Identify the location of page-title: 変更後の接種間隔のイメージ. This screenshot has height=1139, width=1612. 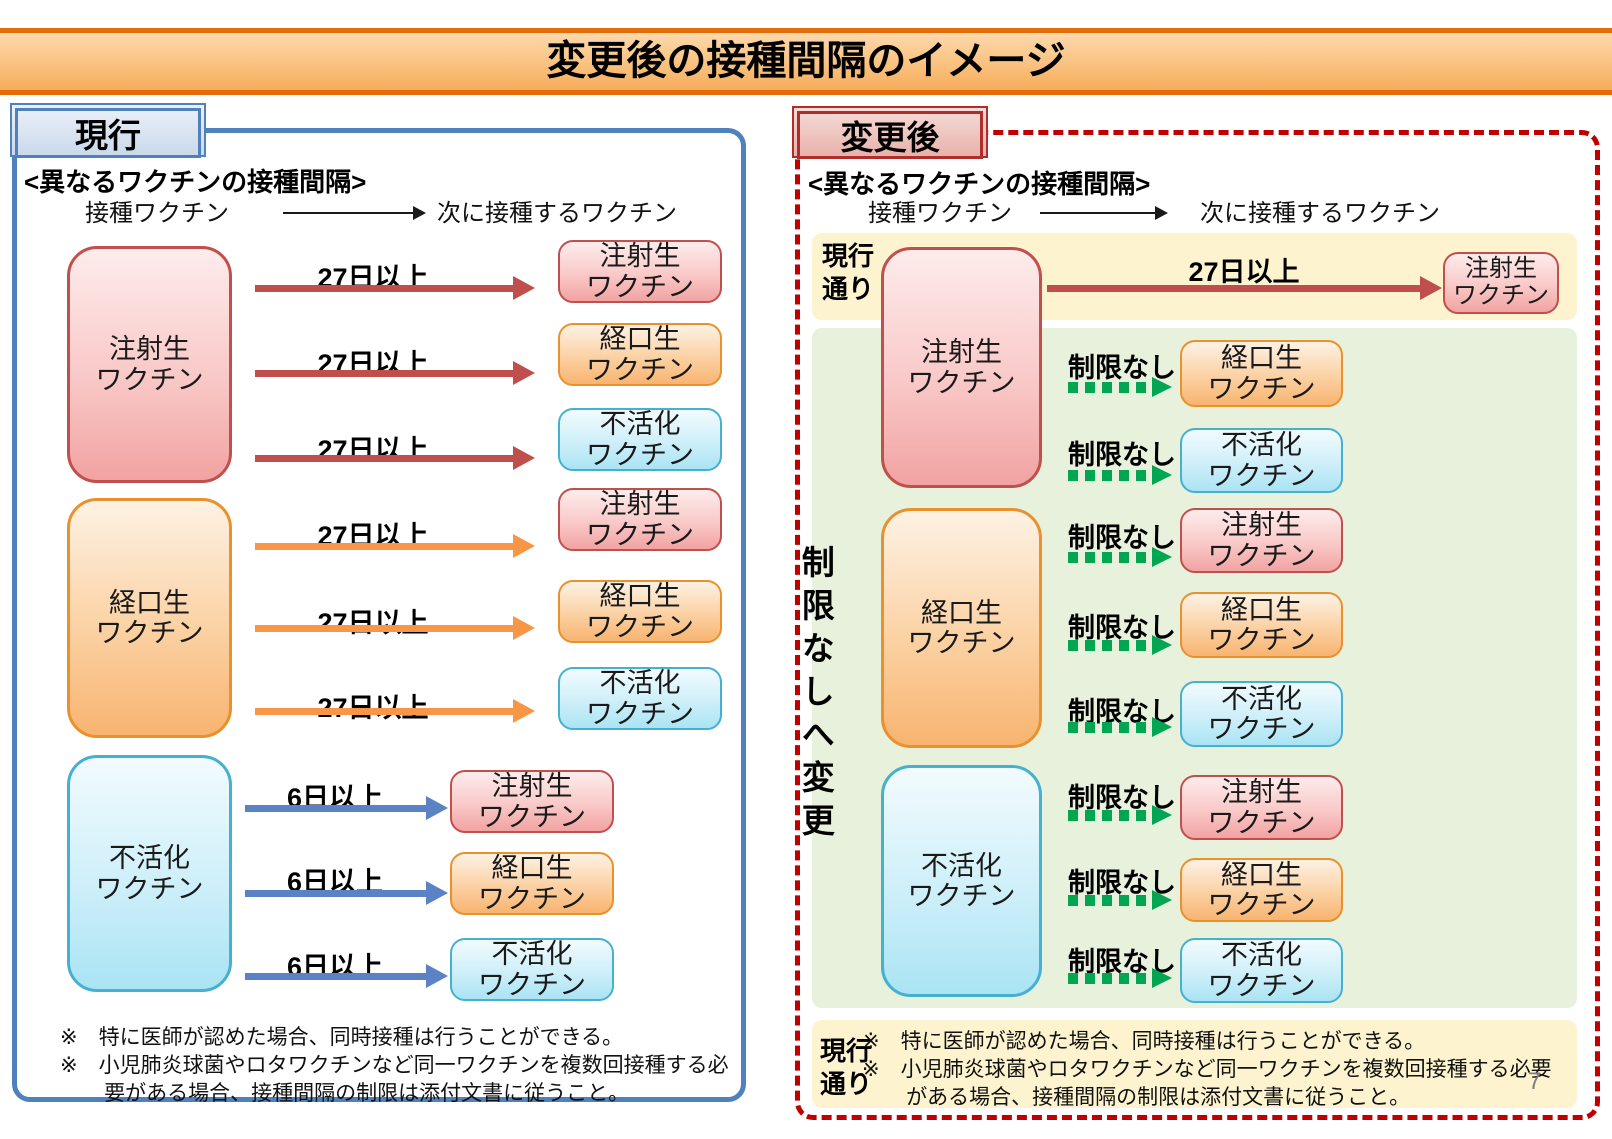
(806, 61).